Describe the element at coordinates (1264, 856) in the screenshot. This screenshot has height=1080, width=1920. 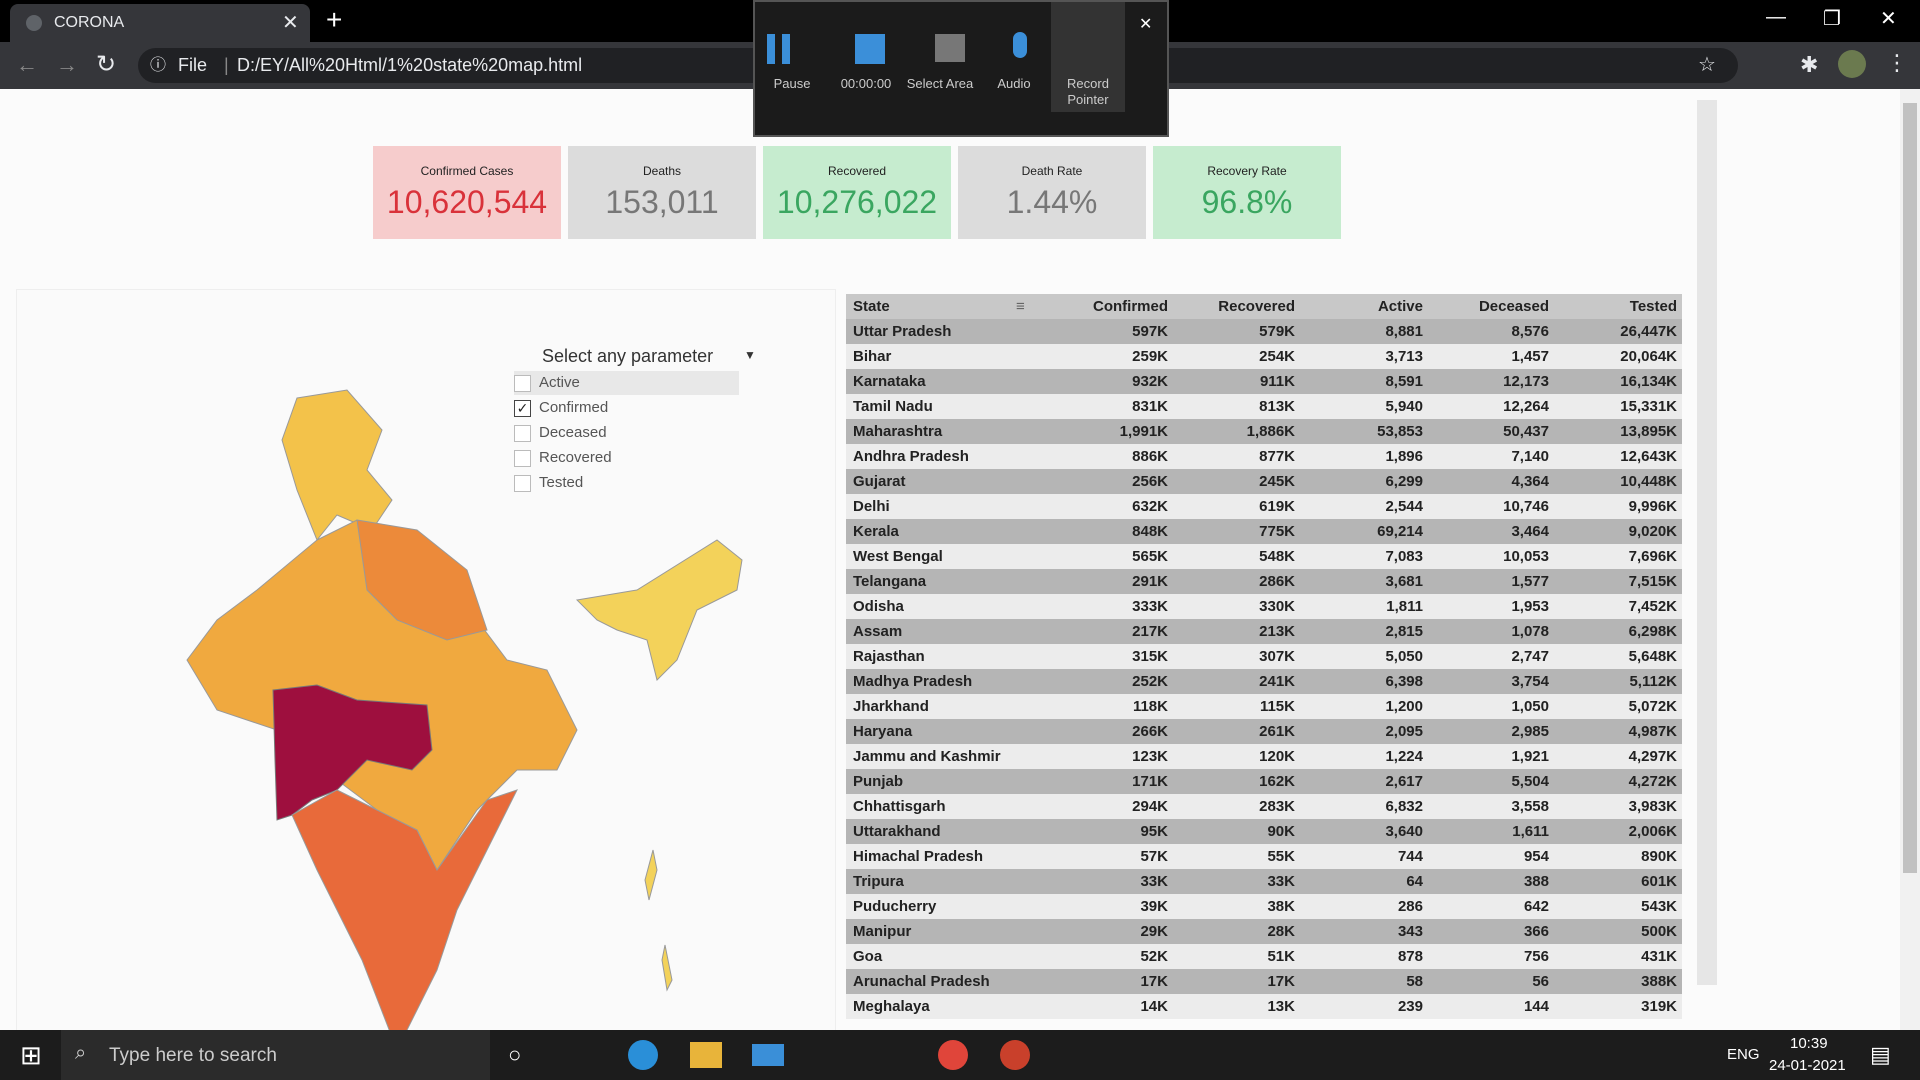
I see `table-row: Himachal Pradesh 57K 55K 744 954 890K` at that location.